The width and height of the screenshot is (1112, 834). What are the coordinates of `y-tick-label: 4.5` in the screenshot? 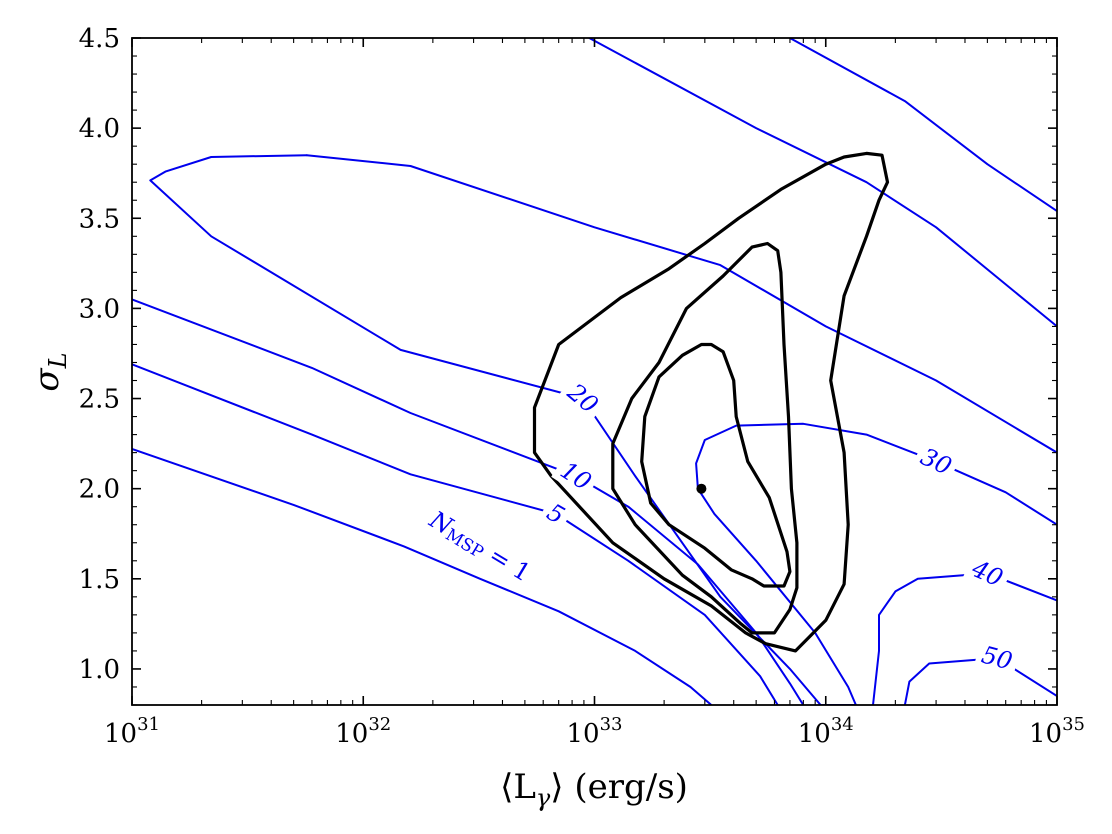 It's located at (99, 39).